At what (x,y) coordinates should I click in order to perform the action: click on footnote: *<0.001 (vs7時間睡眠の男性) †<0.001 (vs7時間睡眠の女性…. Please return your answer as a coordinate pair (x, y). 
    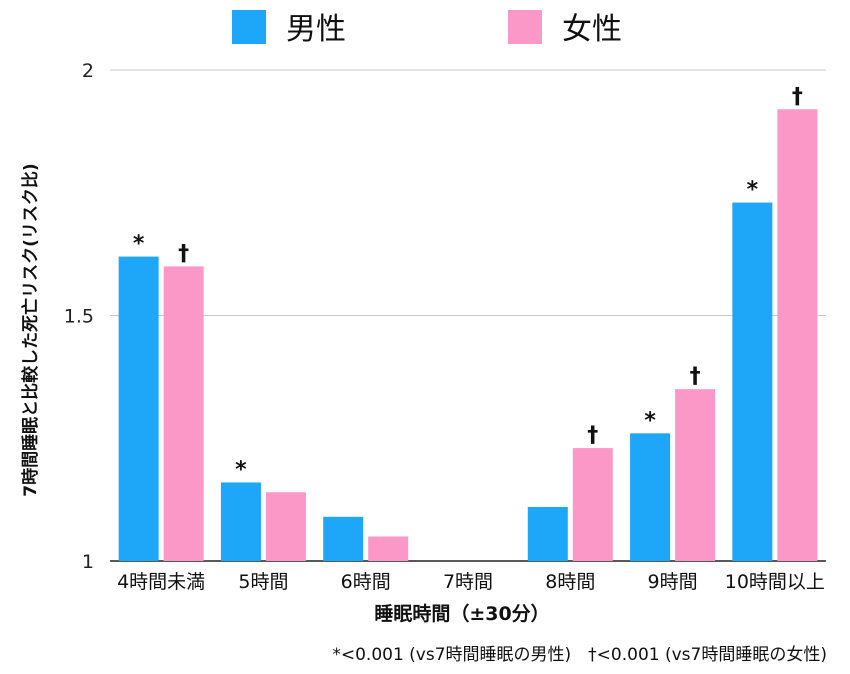
    Looking at the image, I should click on (579, 655).